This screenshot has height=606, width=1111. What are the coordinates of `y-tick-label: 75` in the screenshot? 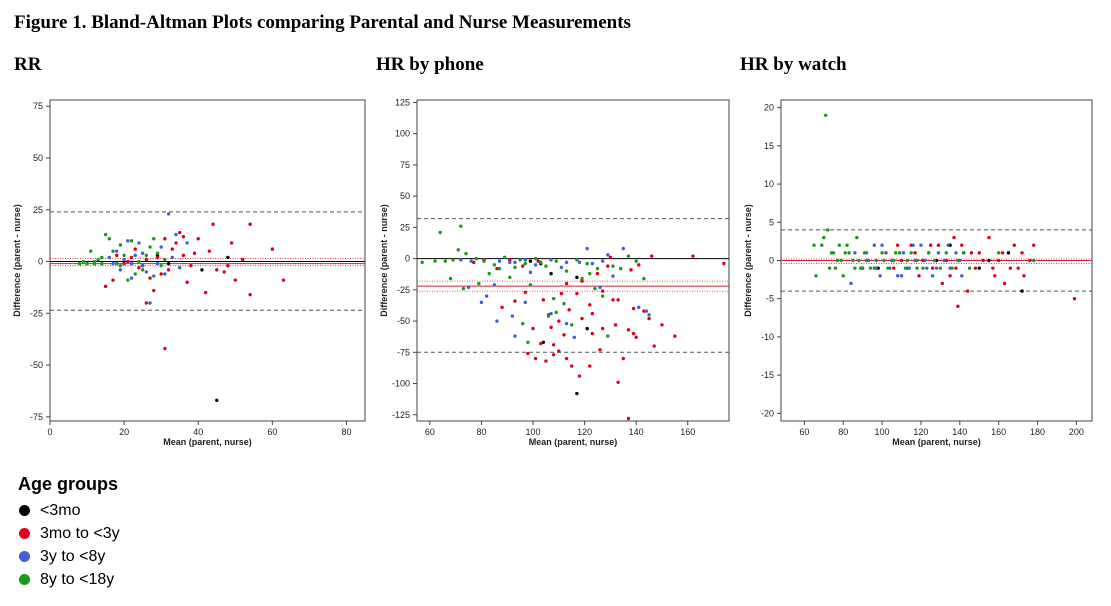 It's located at (38, 106).